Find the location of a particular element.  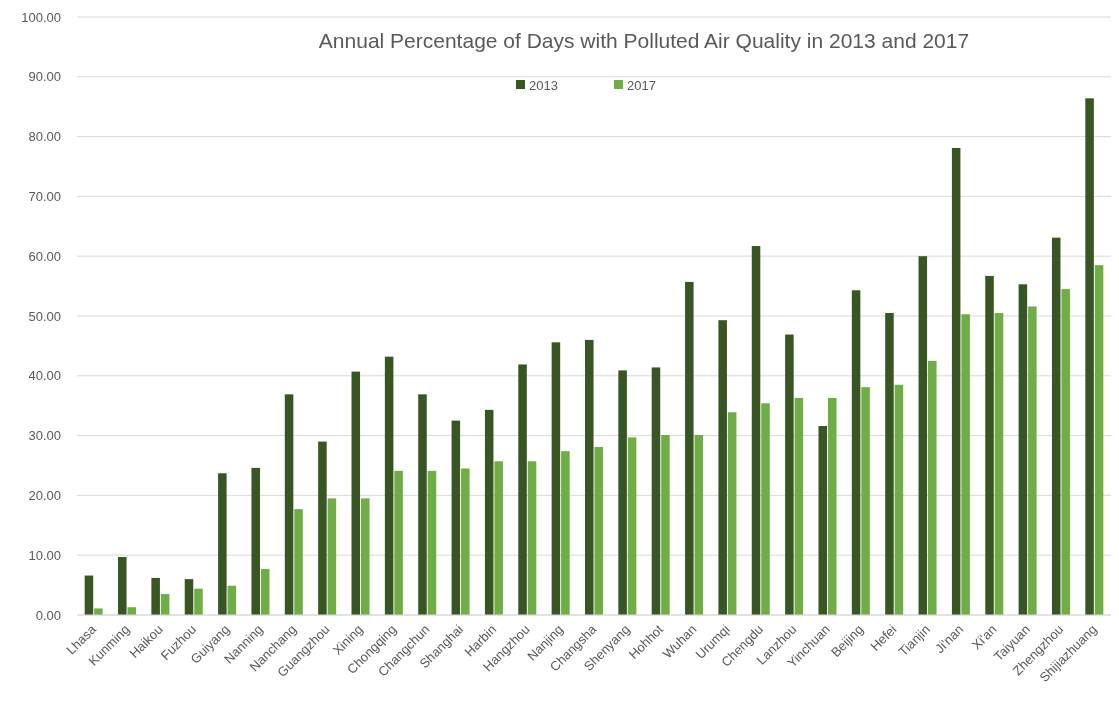

legend-label: 2013 is located at coordinates (543, 85).